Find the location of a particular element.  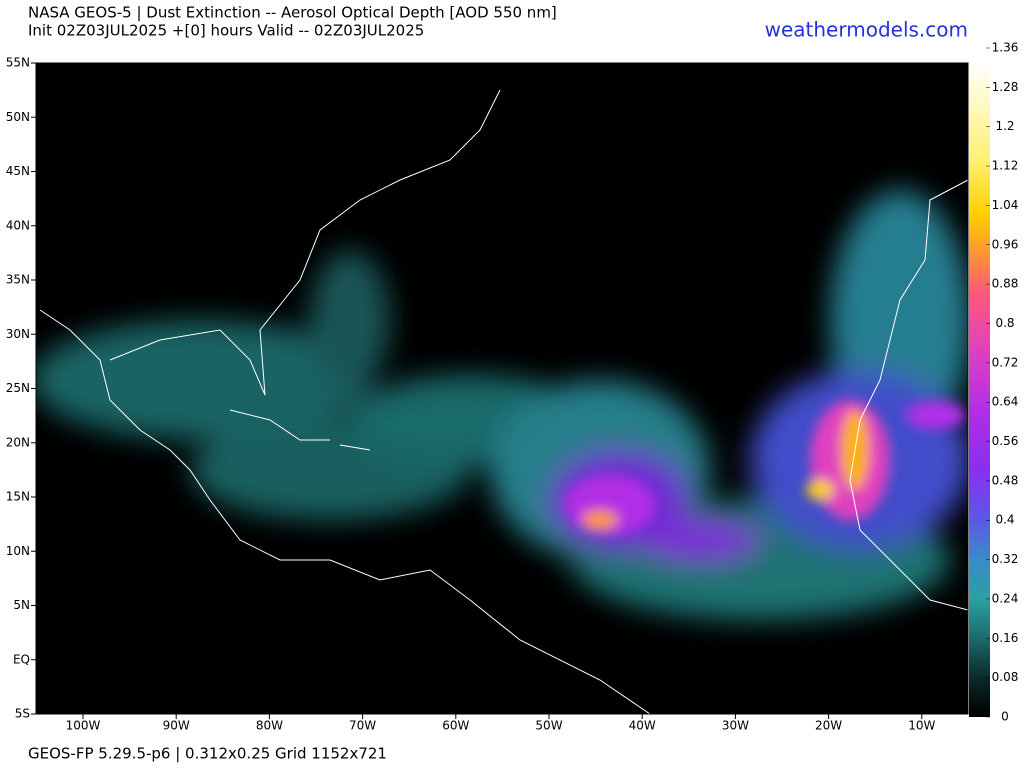

colorbar-tick-label: 0.4 is located at coordinates (1004, 520).